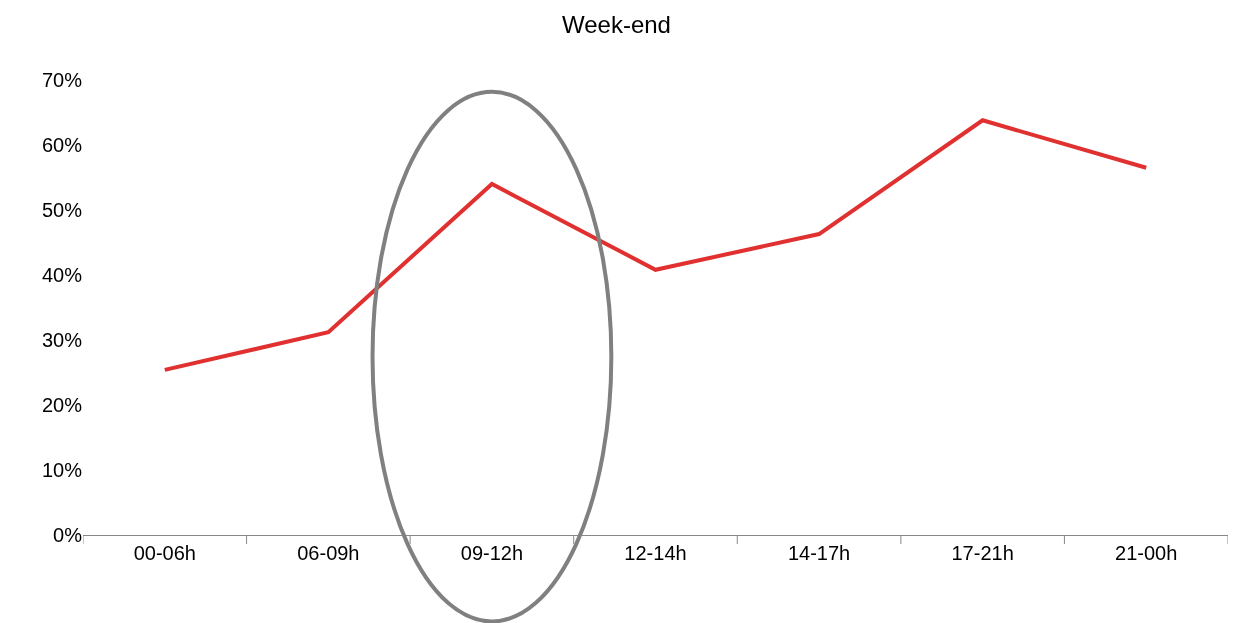  What do you see at coordinates (62, 470) in the screenshot?
I see `y-tick-label: 10%` at bounding box center [62, 470].